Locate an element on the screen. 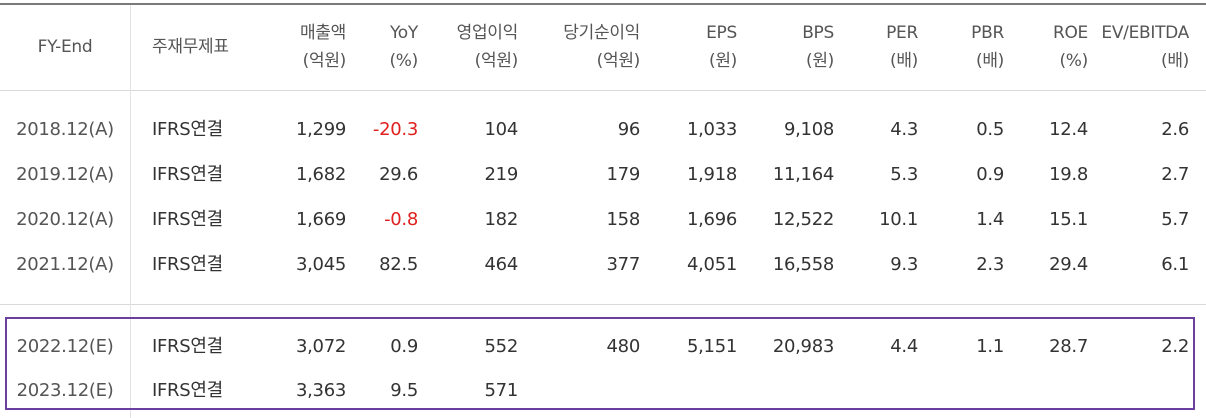 This screenshot has width=1206, height=418. header-pbr-unit: (배) is located at coordinates (989, 61).